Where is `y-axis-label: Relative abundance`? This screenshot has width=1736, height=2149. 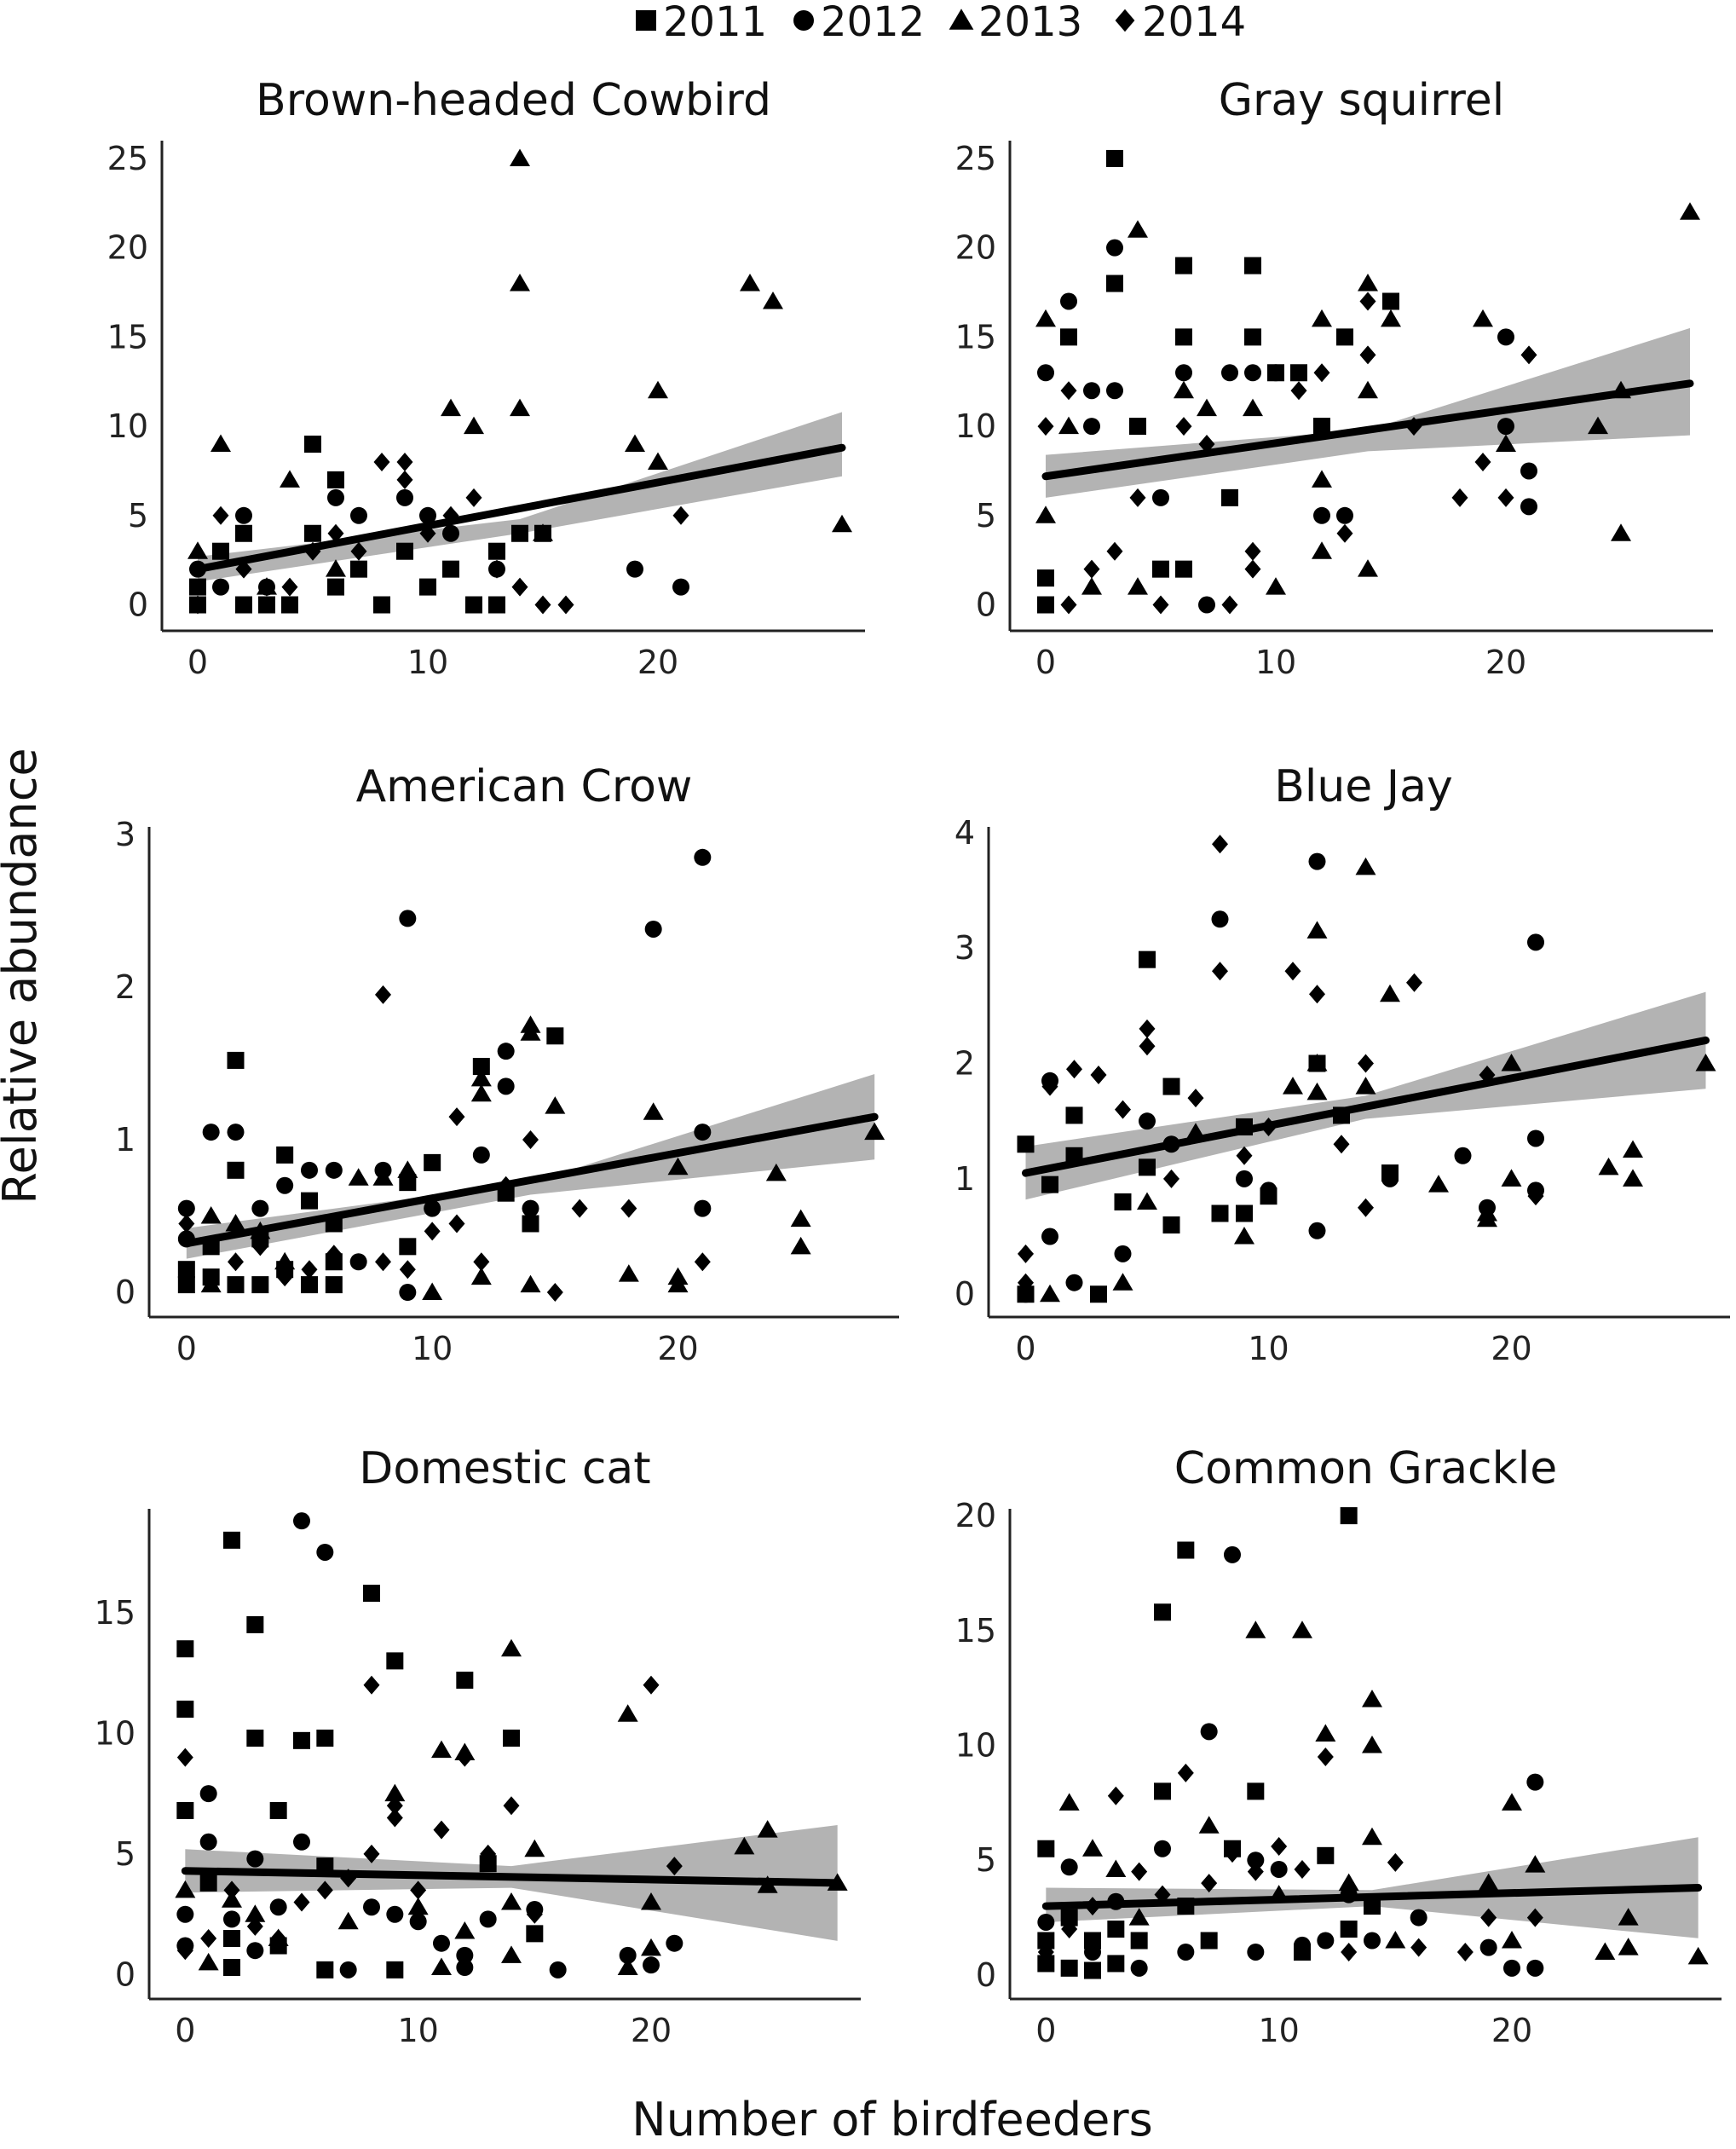 y-axis-label: Relative abundance is located at coordinates (23, 976).